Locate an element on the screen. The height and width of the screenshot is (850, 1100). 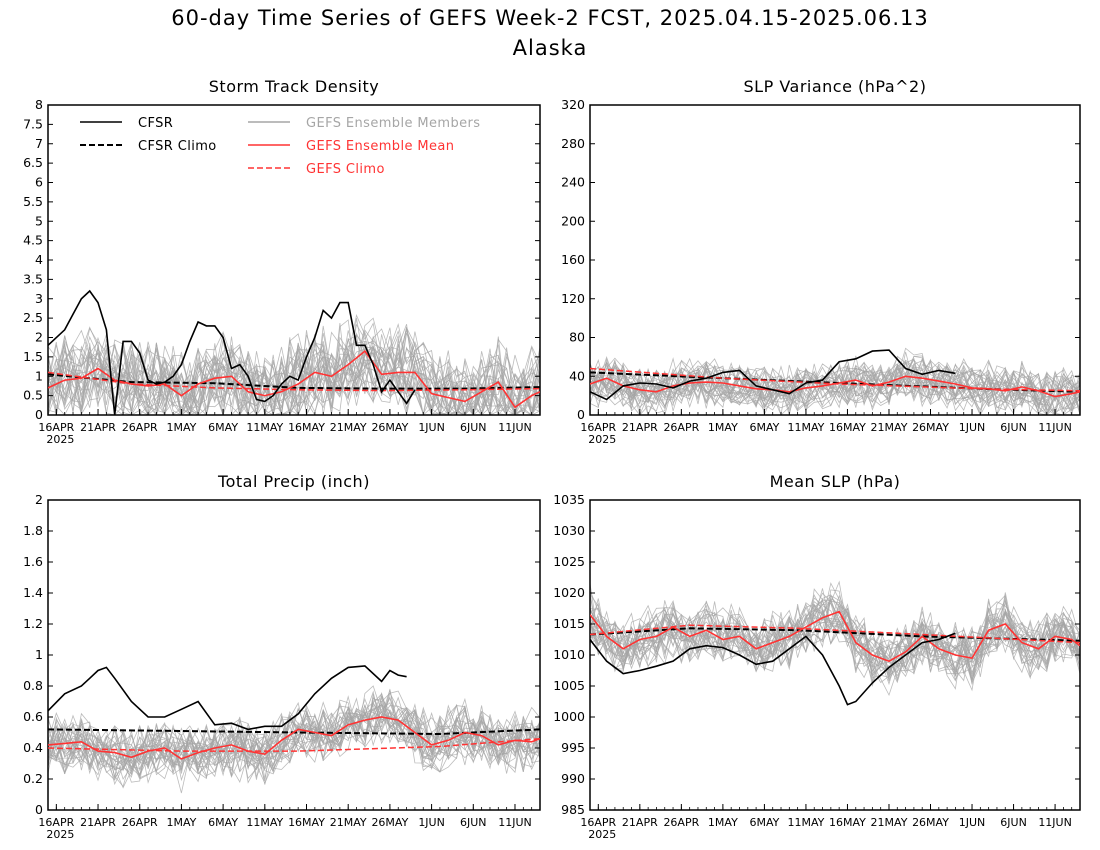
legend-label-cfsr-climo: CFSR Climo is located at coordinates (177, 146).